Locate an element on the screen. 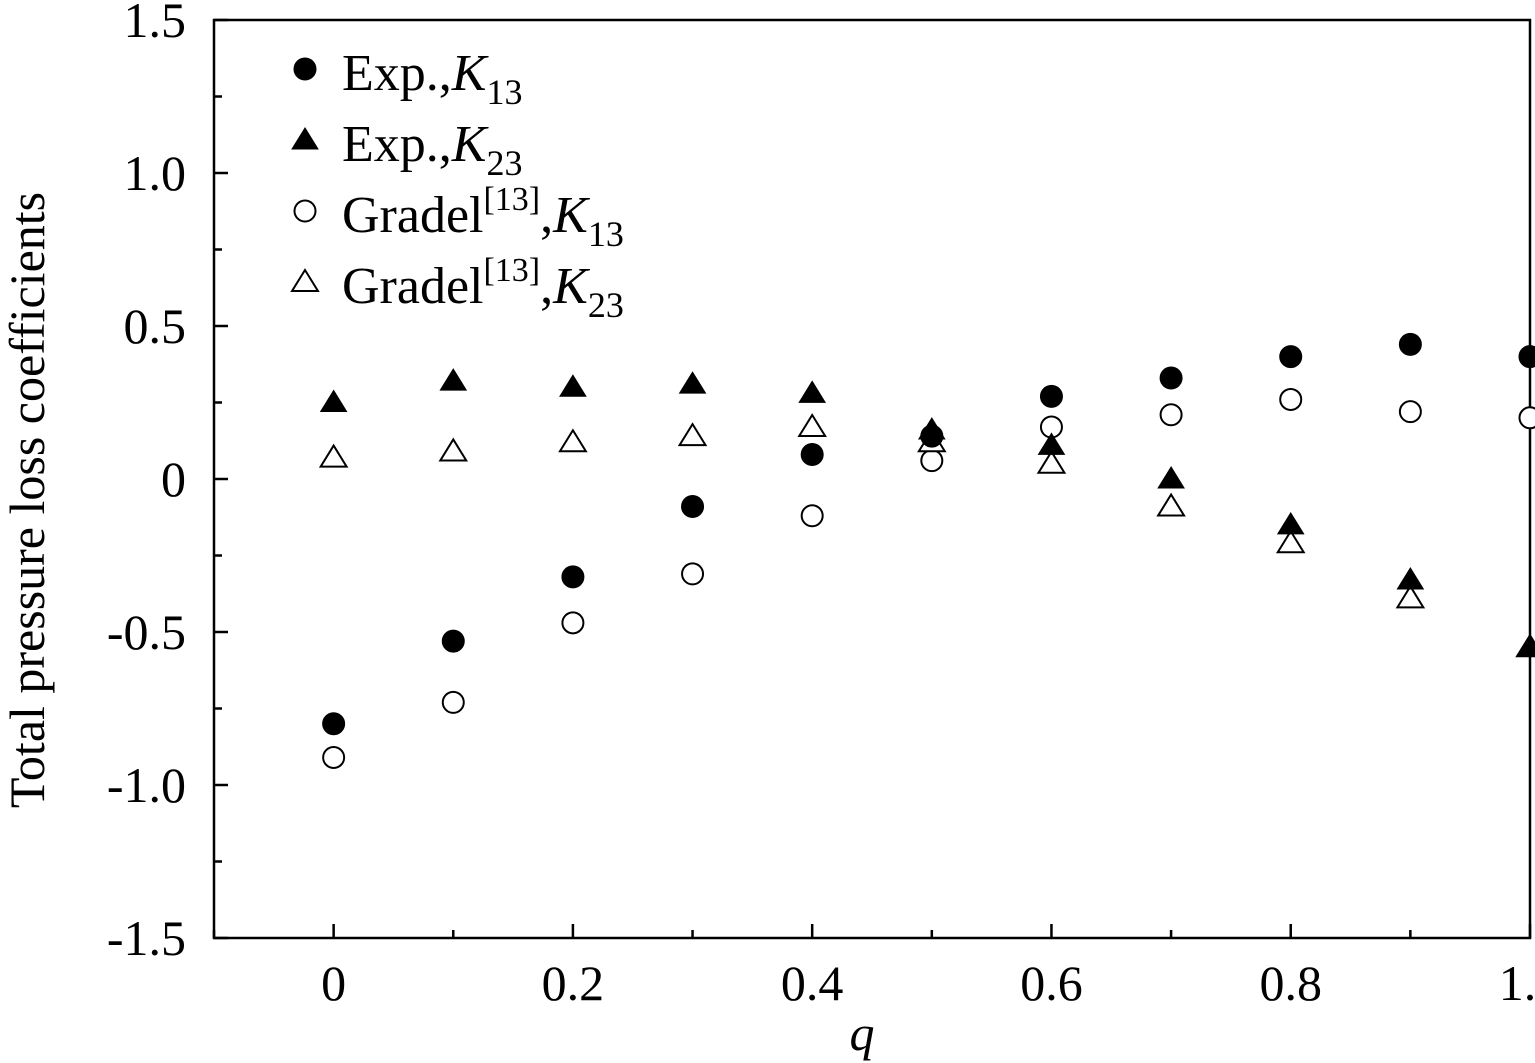 This screenshot has height=1063, width=1535. y-tick-label: 0 is located at coordinates (173, 479).